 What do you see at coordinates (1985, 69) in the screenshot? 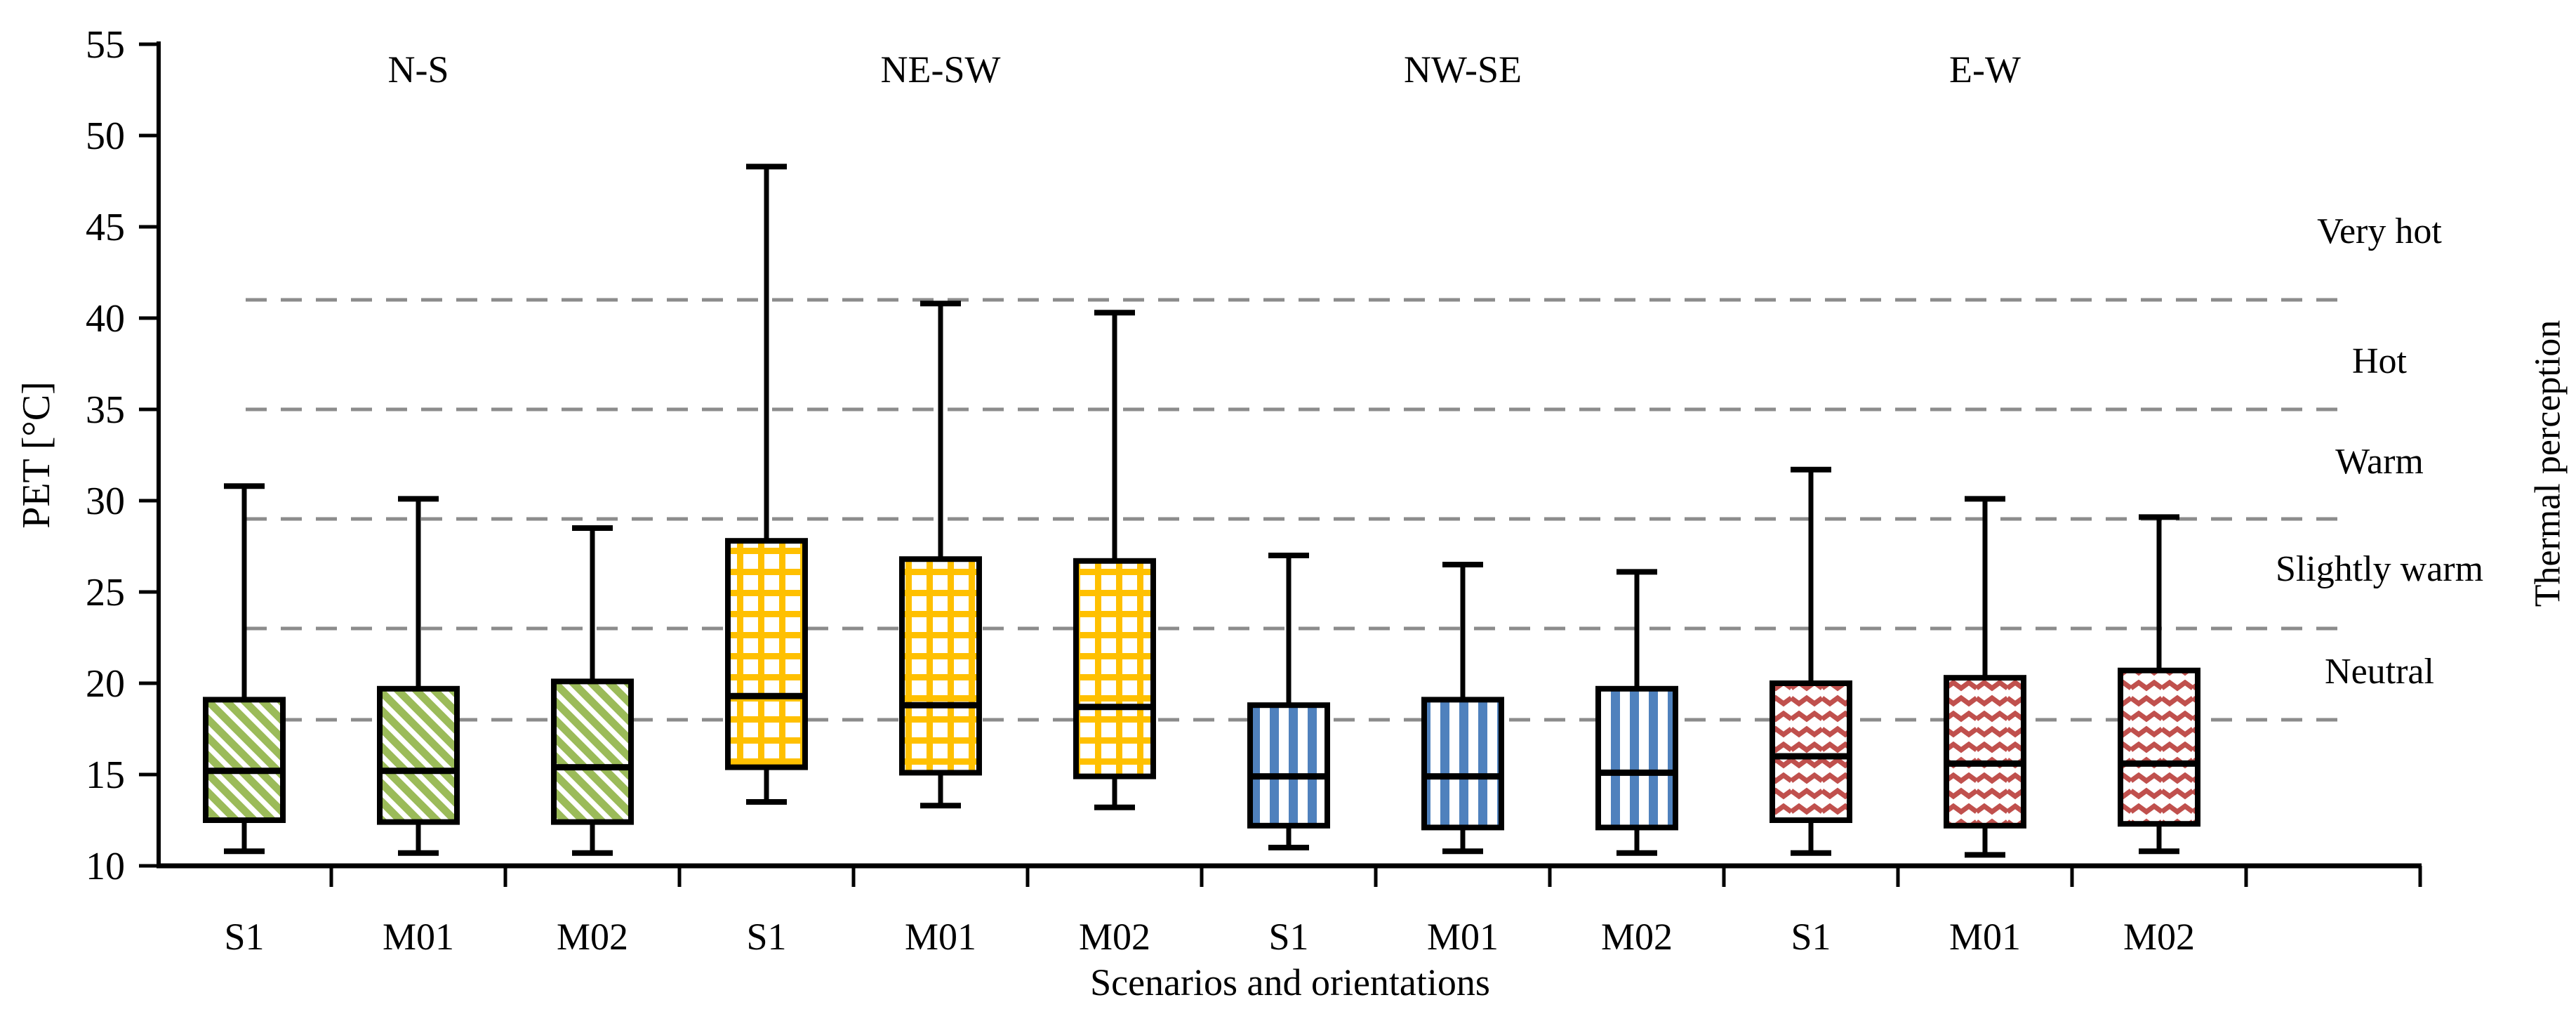
I see `group-label-ew: E-W` at bounding box center [1985, 69].